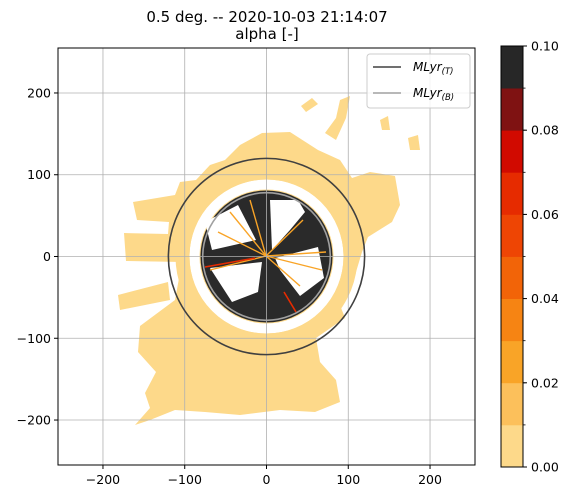  I want to click on colorbar: 0.00 0.02 0.04 0.06 0.08 0.10, so click(529, 257).